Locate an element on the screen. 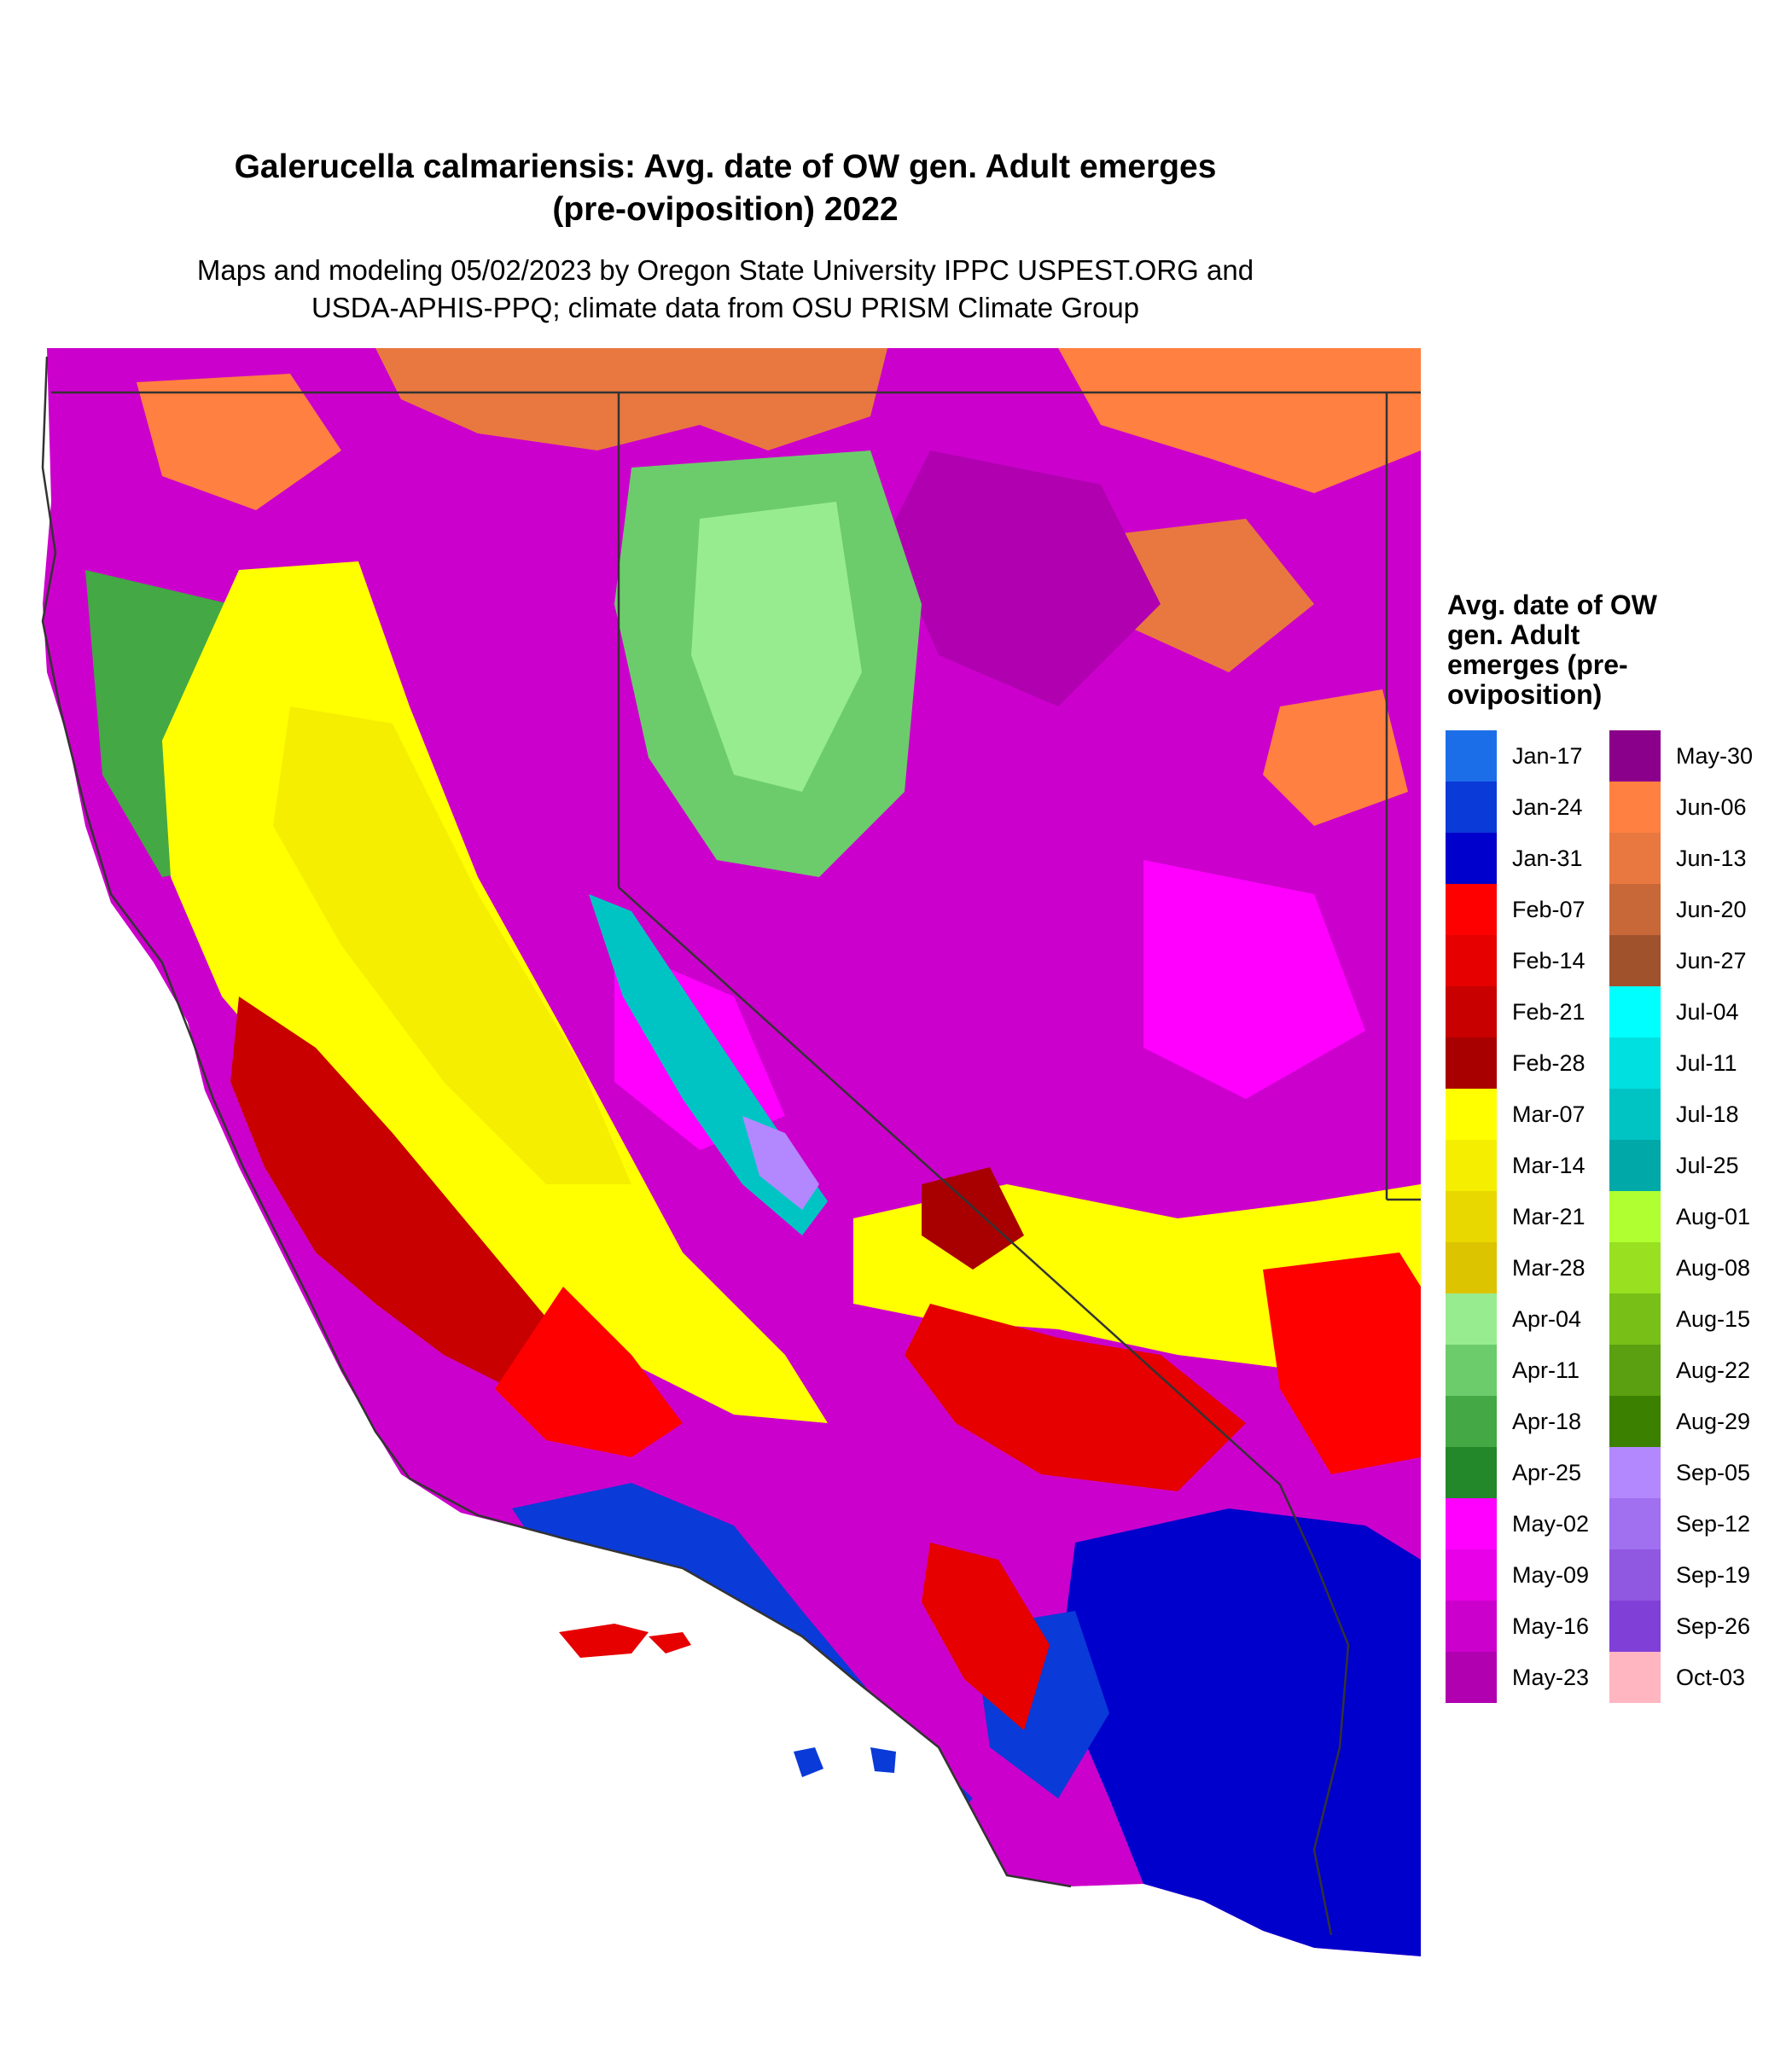 The height and width of the screenshot is (2069, 1792). legend-label: Mar-21 is located at coordinates (1548, 1216).